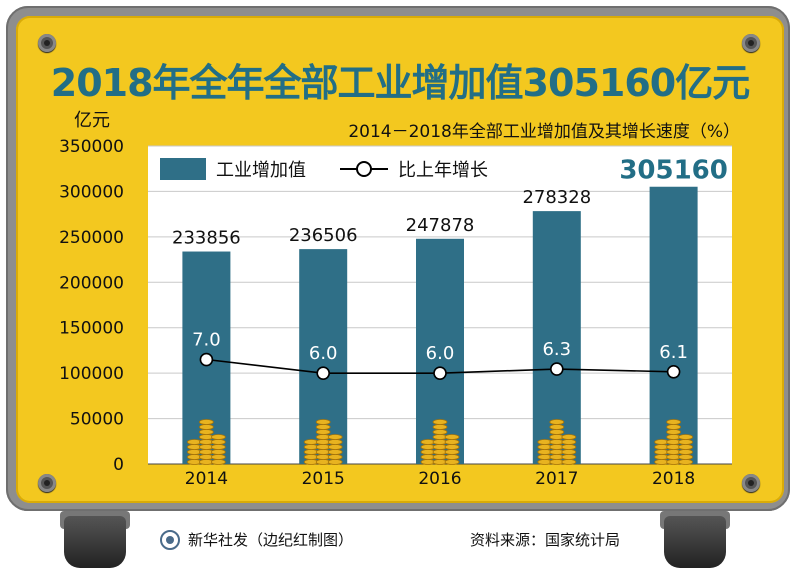 The width and height of the screenshot is (800, 574). Describe the element at coordinates (443, 170) in the screenshot. I see `legend-line-label: 比上年增长` at that location.